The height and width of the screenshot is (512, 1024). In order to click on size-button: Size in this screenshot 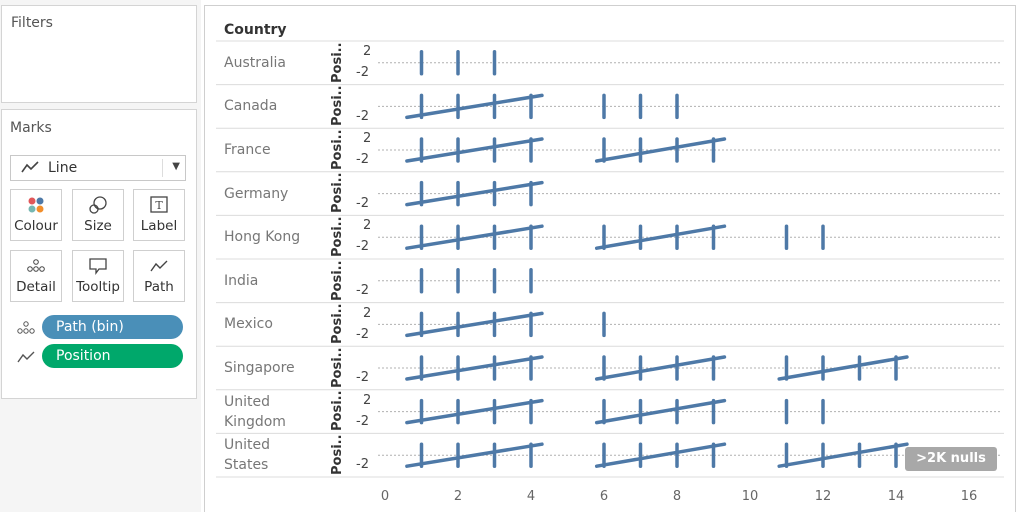, I will do `click(98, 215)`.